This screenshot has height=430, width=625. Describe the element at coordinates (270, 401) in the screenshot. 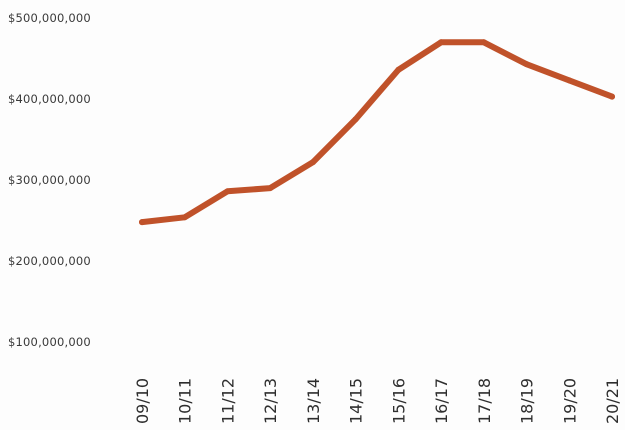

I see `x-tick-label: 12/13` at that location.